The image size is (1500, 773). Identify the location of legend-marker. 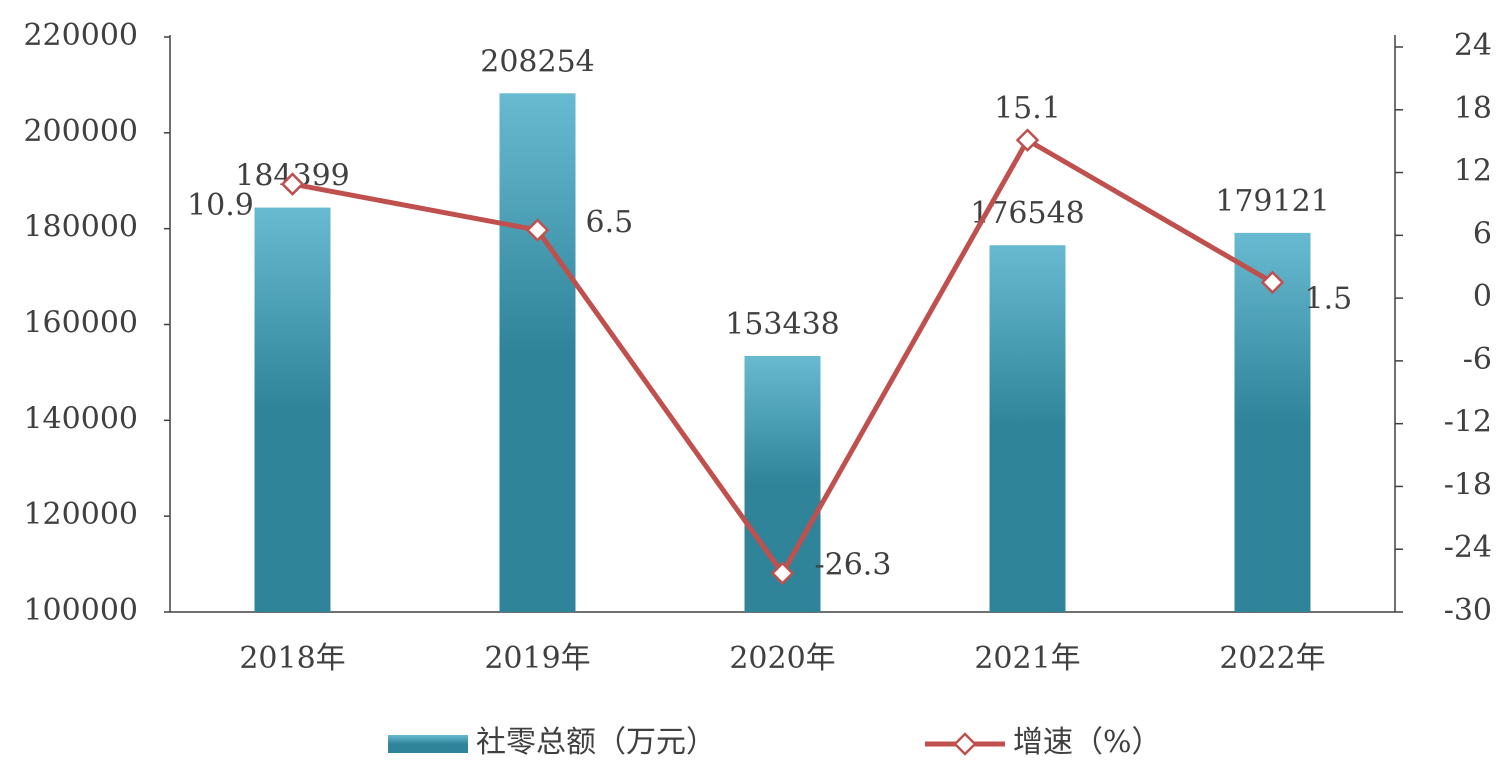
(965, 744).